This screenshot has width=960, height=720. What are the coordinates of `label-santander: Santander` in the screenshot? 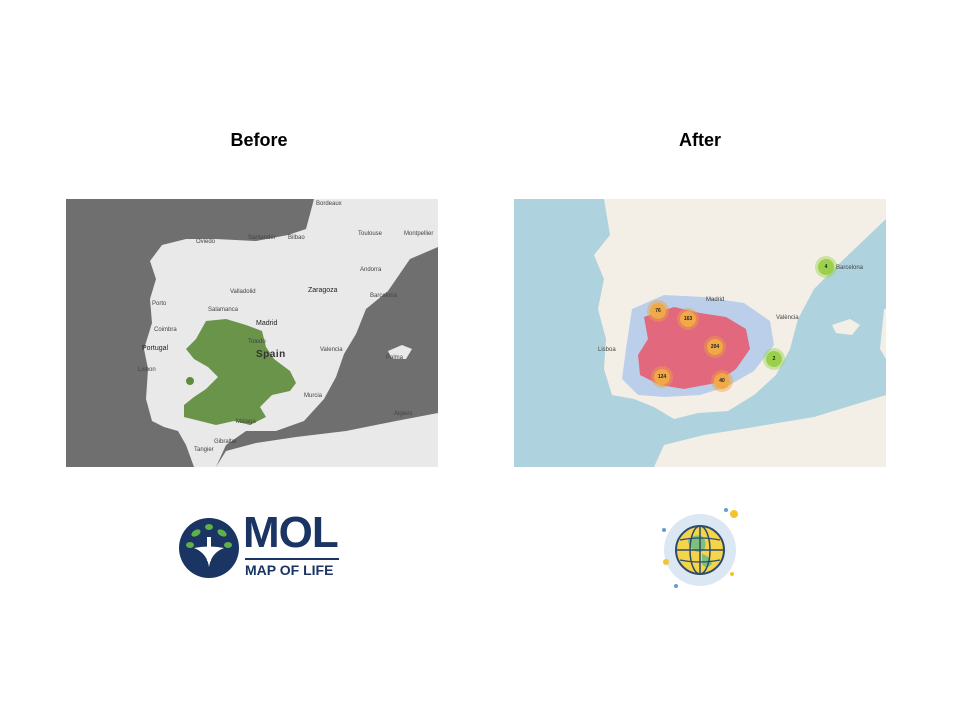 It's located at (262, 238).